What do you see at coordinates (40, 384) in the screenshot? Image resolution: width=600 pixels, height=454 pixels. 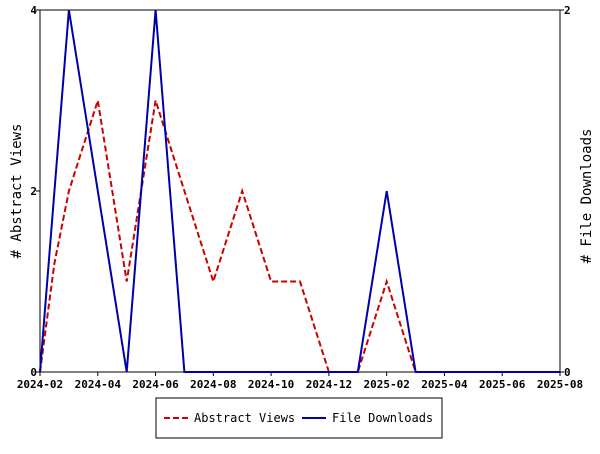 I see `x-tick-label: 2024-02` at bounding box center [40, 384].